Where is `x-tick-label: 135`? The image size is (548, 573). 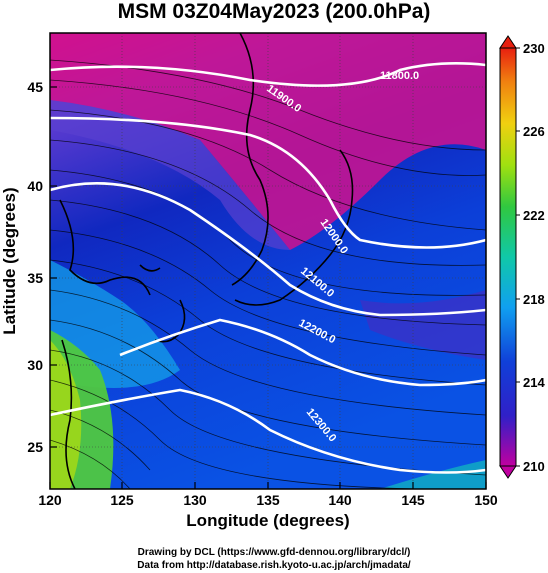 x-tick-label: 135 is located at coordinates (268, 500).